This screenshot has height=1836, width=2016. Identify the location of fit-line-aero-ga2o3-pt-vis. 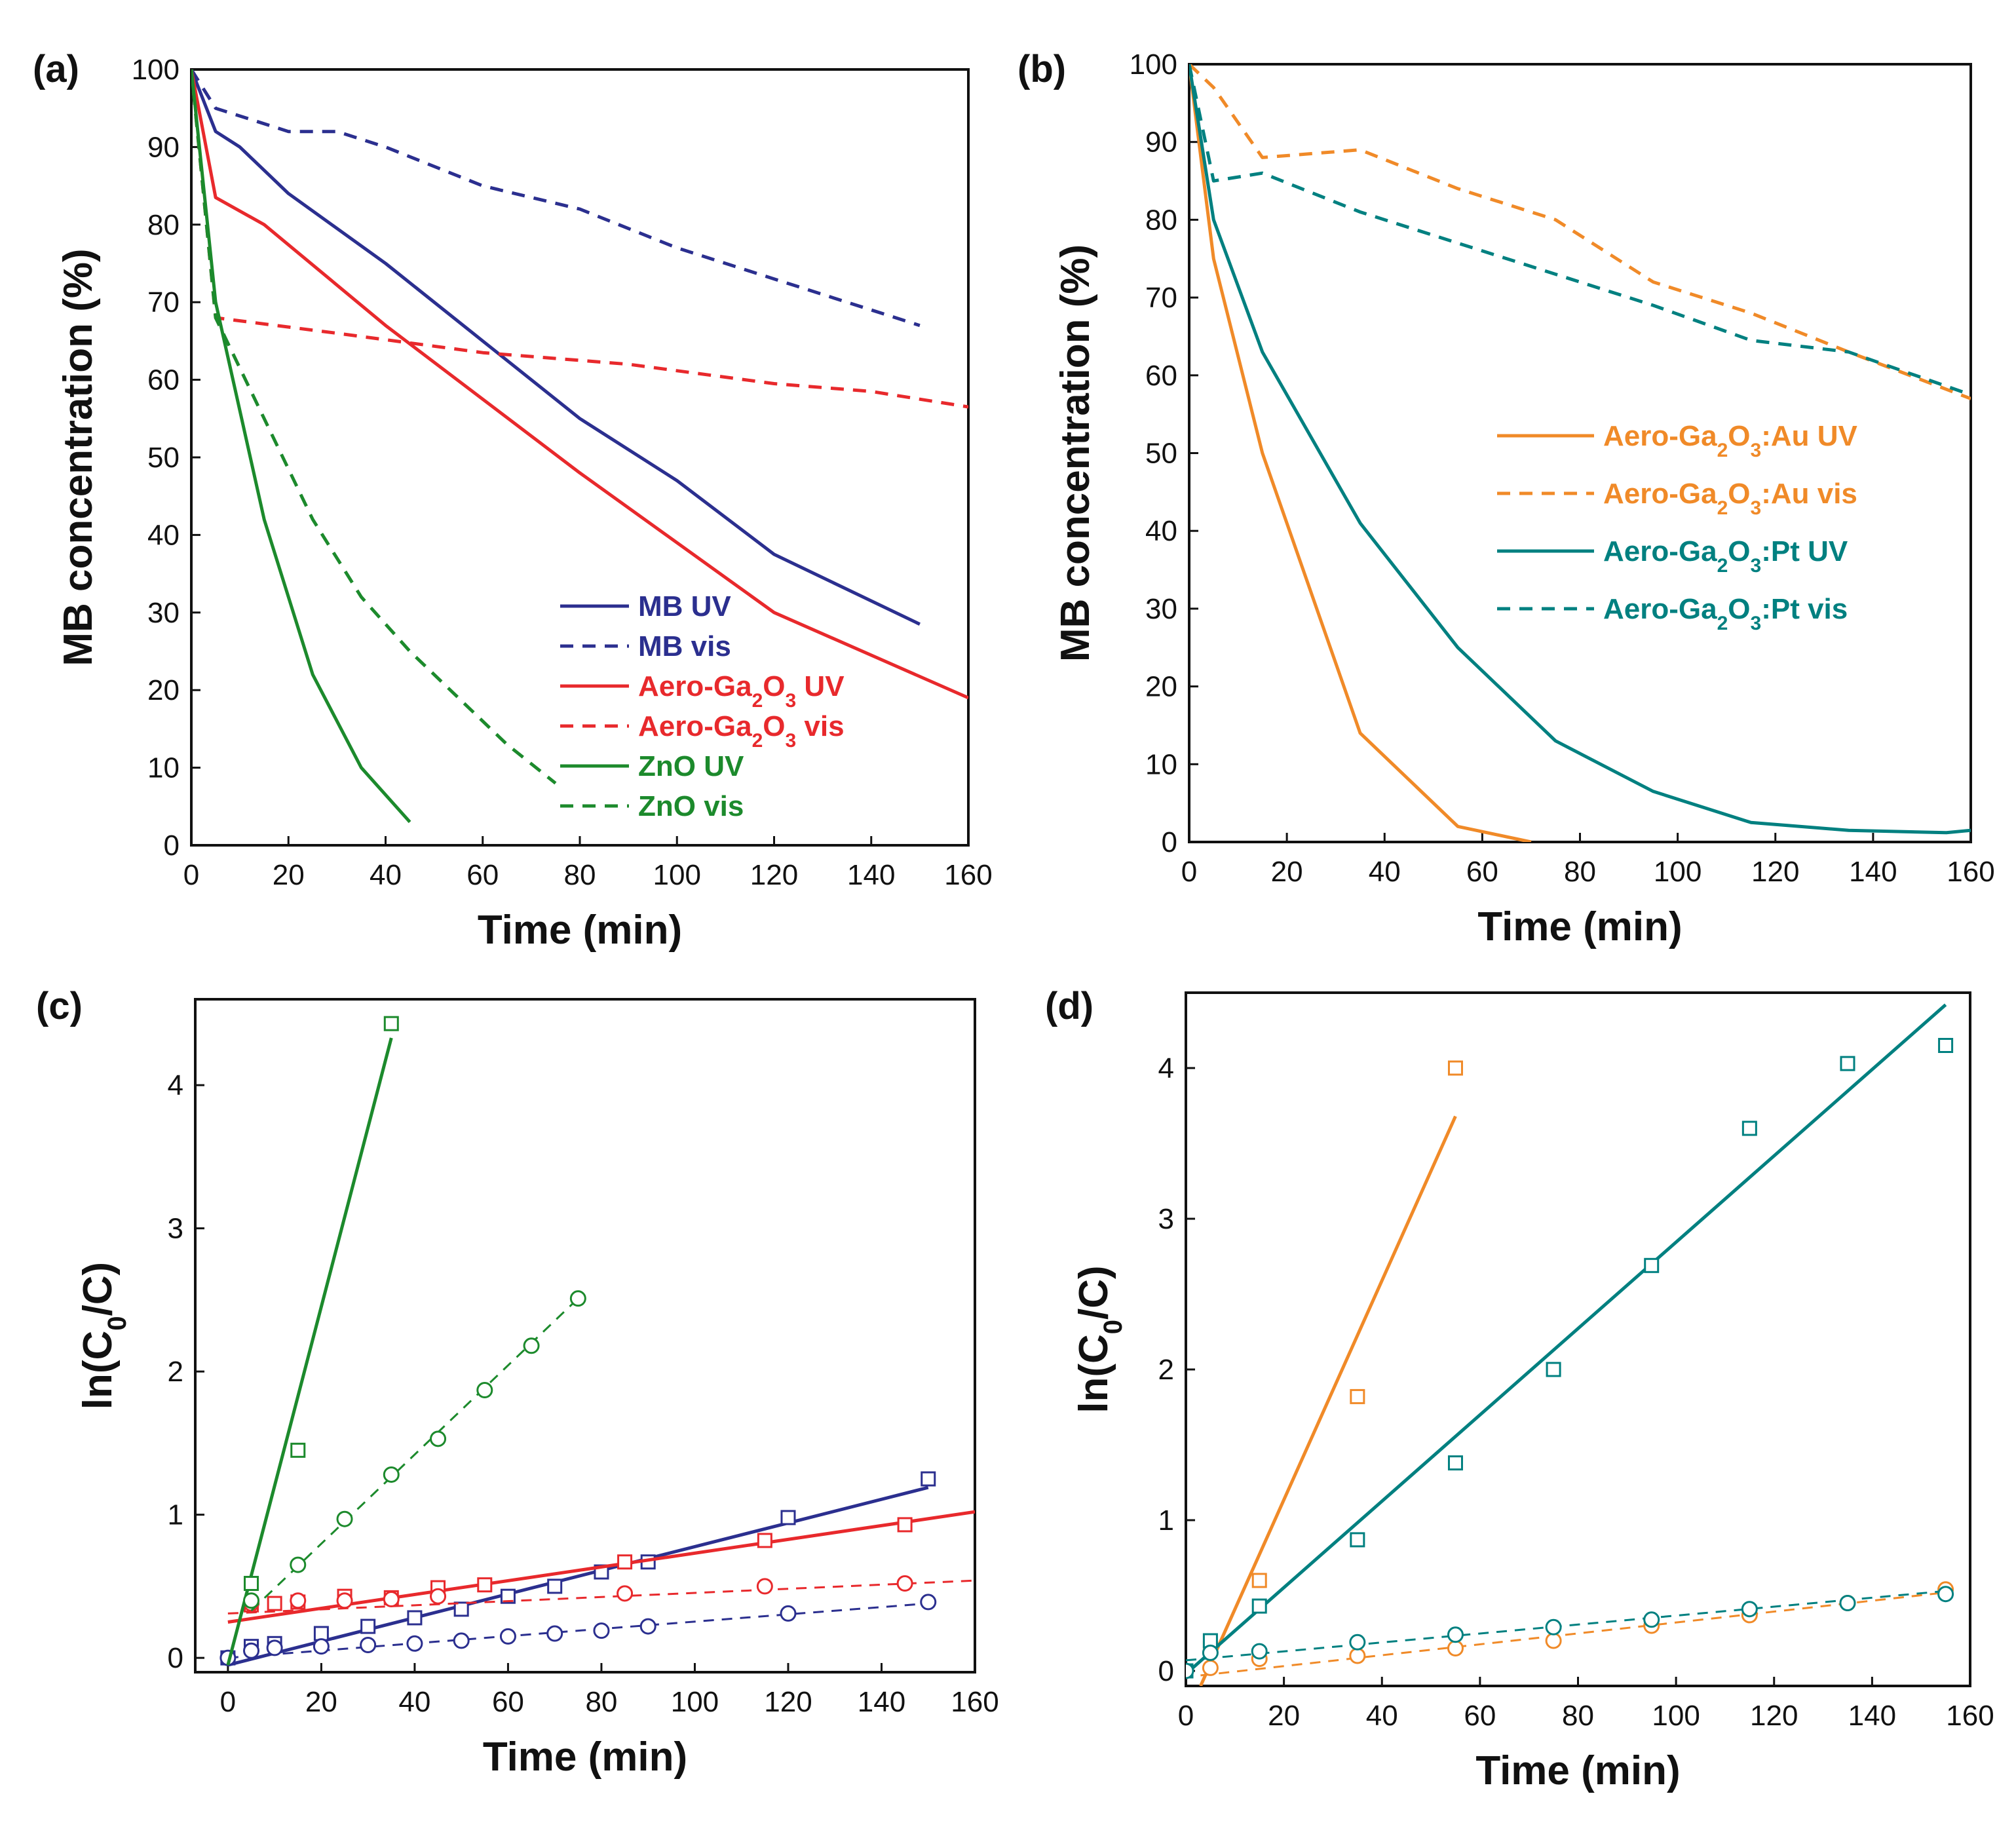
(1566, 1626).